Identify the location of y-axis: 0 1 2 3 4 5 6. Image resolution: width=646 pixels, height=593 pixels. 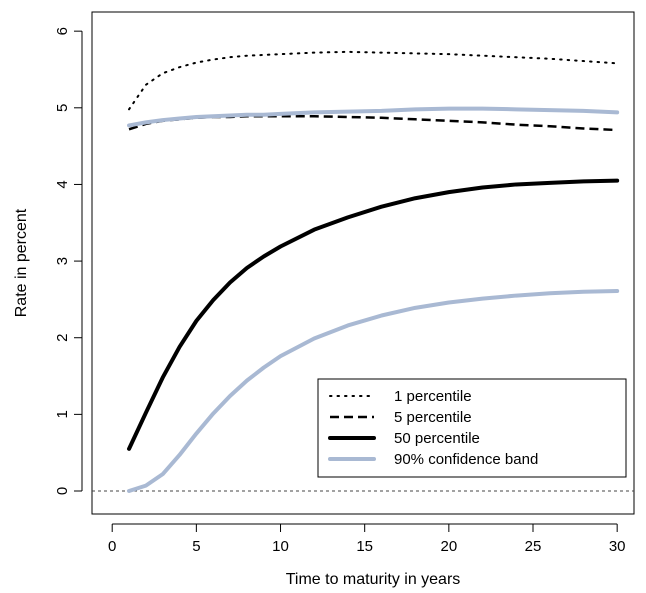
(68, 261).